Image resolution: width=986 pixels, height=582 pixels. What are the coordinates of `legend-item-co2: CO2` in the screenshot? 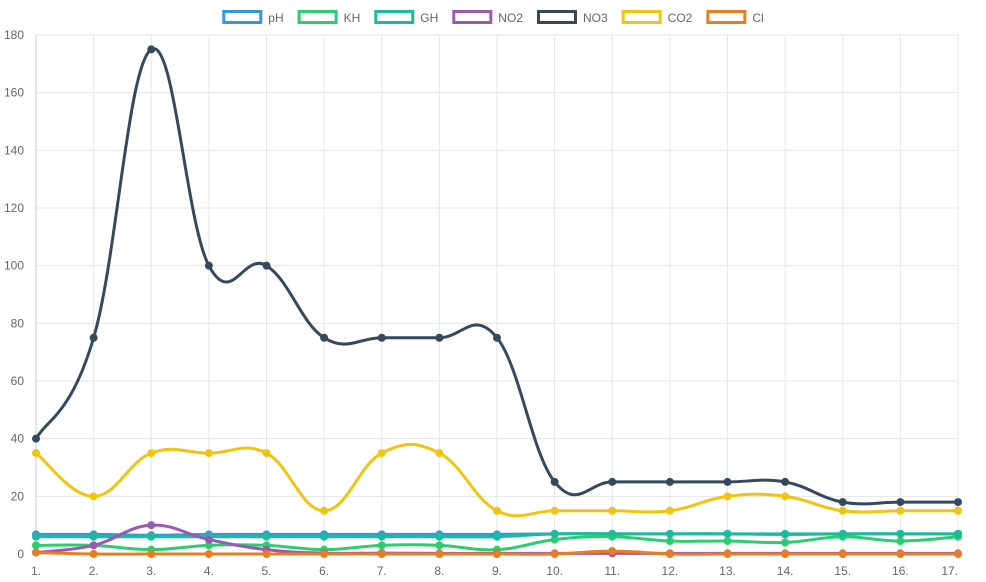 It's located at (657, 17).